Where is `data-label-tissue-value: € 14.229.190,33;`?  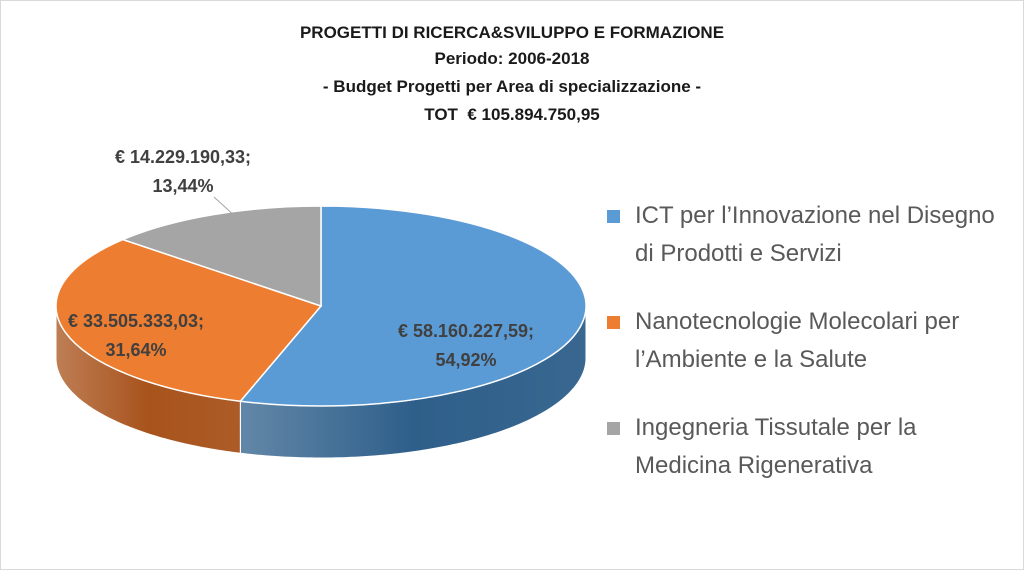
data-label-tissue-value: € 14.229.190,33; is located at coordinates (183, 157).